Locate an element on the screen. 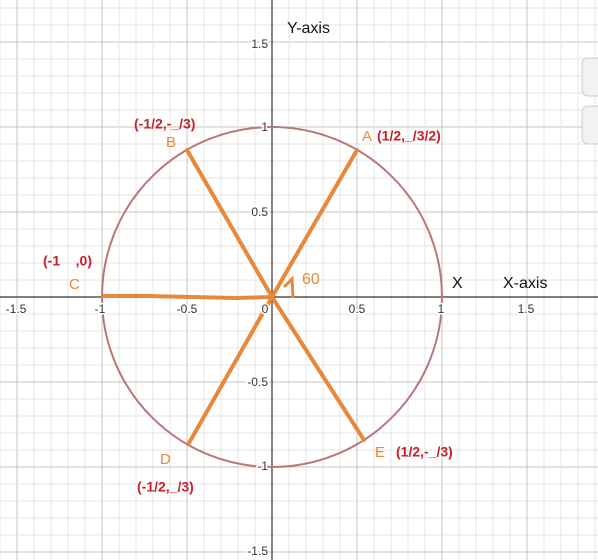  point-coords: (-1/2,_/3) is located at coordinates (165, 487).